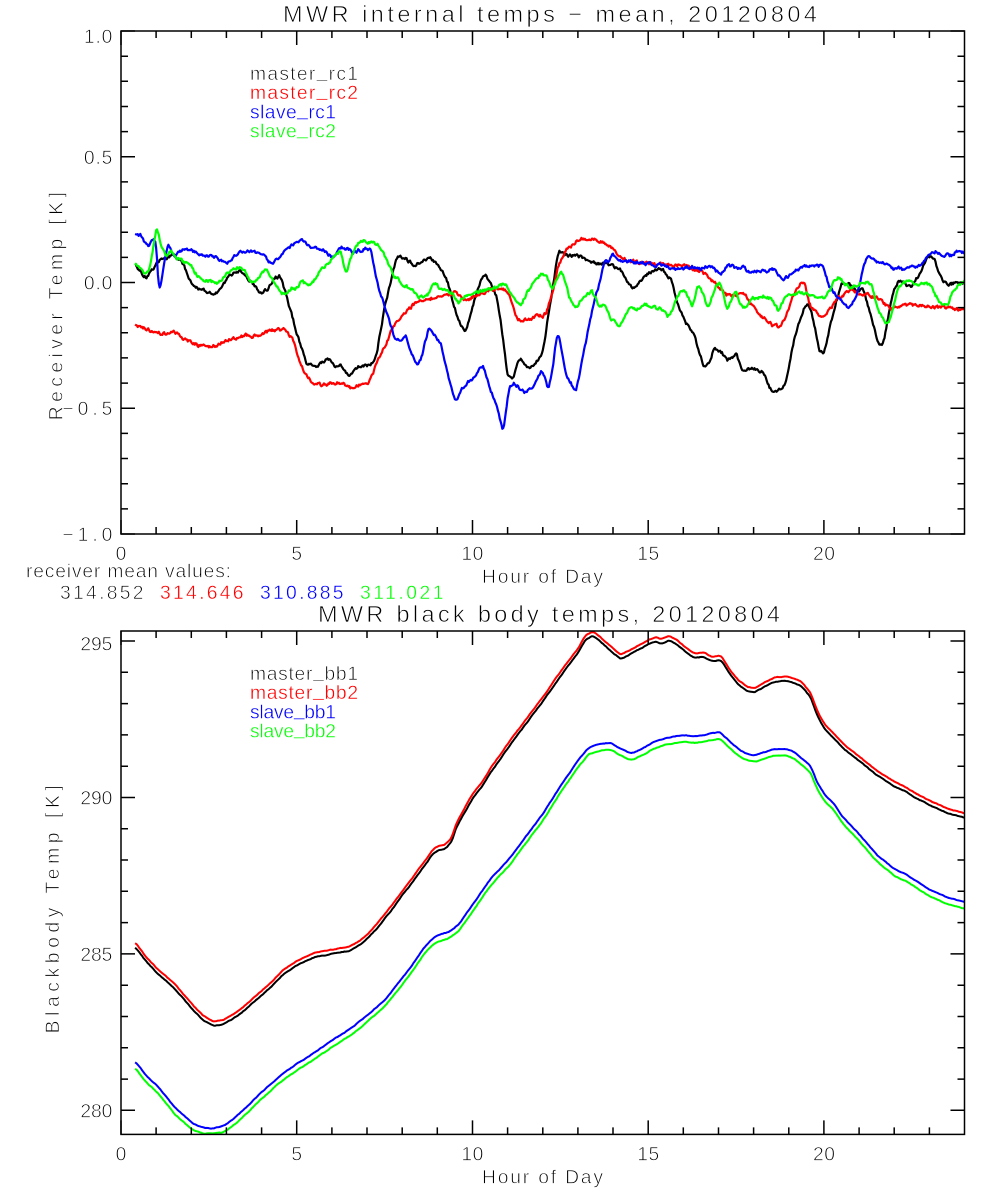 This screenshot has width=1000, height=1200. What do you see at coordinates (98, 284) in the screenshot?
I see `svg-text: 0.0` at bounding box center [98, 284].